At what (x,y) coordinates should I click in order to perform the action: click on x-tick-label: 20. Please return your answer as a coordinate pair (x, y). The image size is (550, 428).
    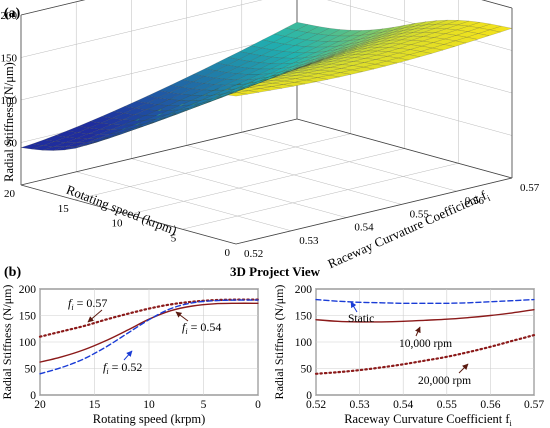
    Looking at the image, I should click on (40, 405).